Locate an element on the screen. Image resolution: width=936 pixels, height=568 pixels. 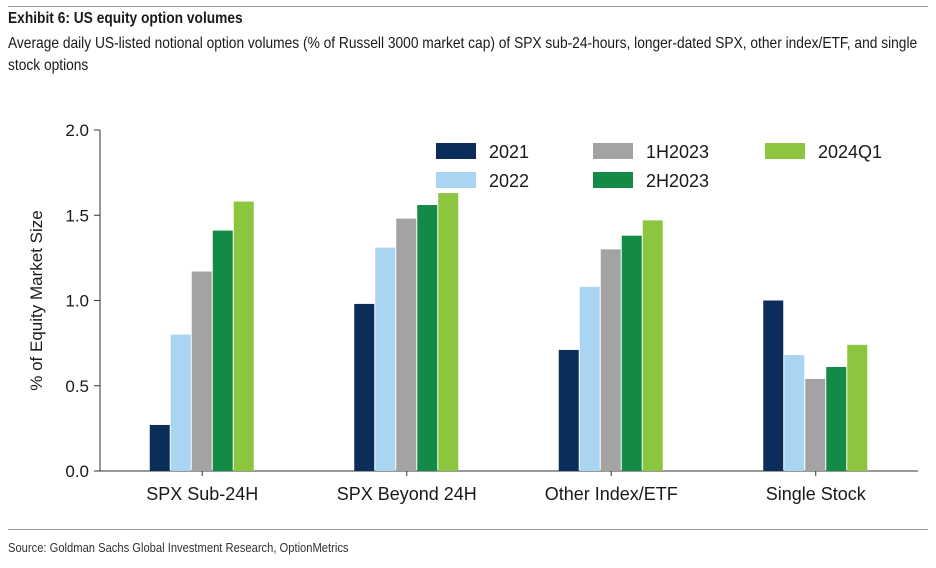
bottom-rule is located at coordinates (468, 529).